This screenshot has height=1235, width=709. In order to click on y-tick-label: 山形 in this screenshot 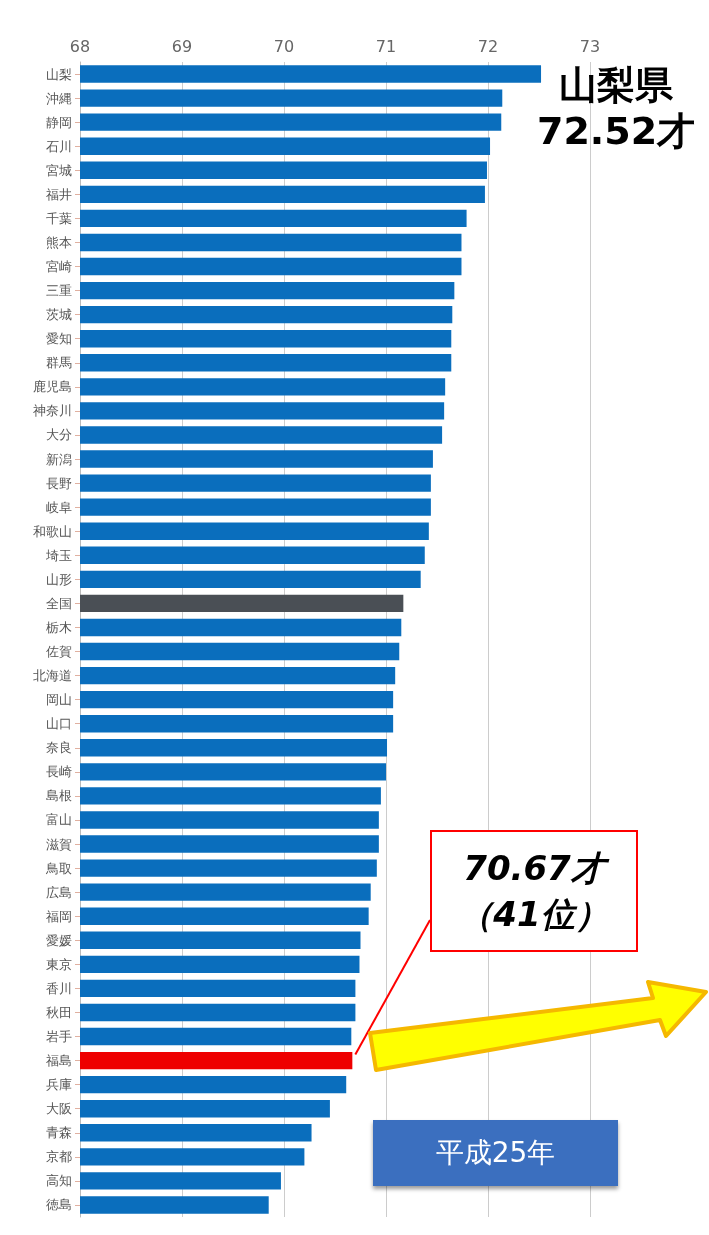, I will do `click(59, 579)`.